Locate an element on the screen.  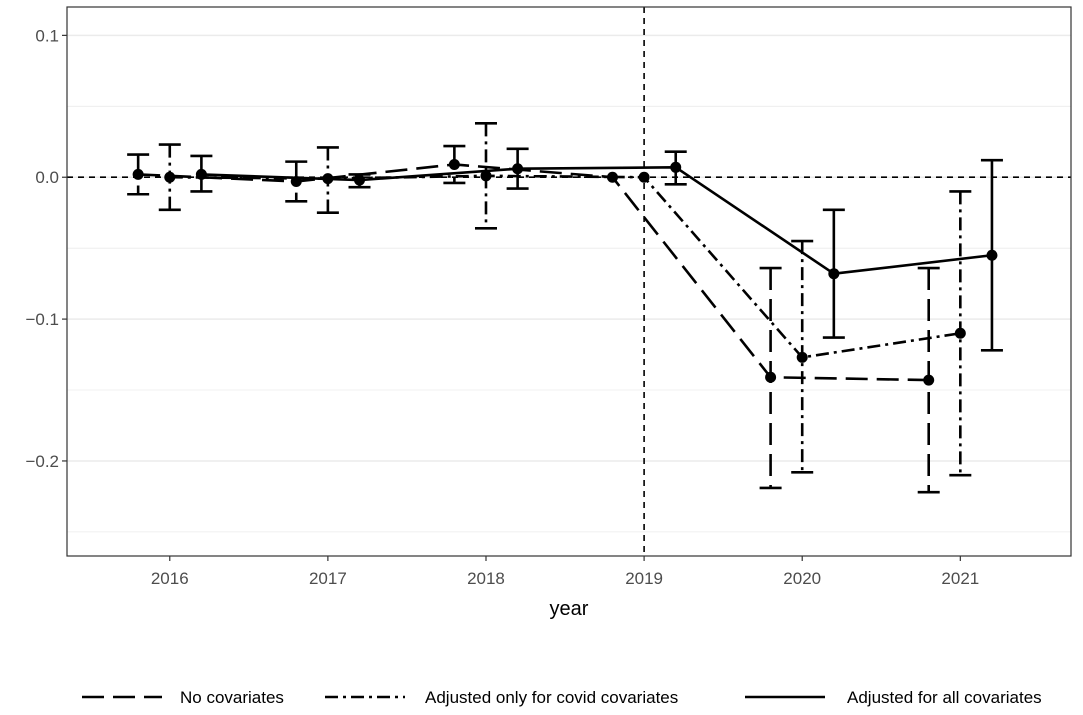
x-tick-label: 2020 is located at coordinates (802, 578).